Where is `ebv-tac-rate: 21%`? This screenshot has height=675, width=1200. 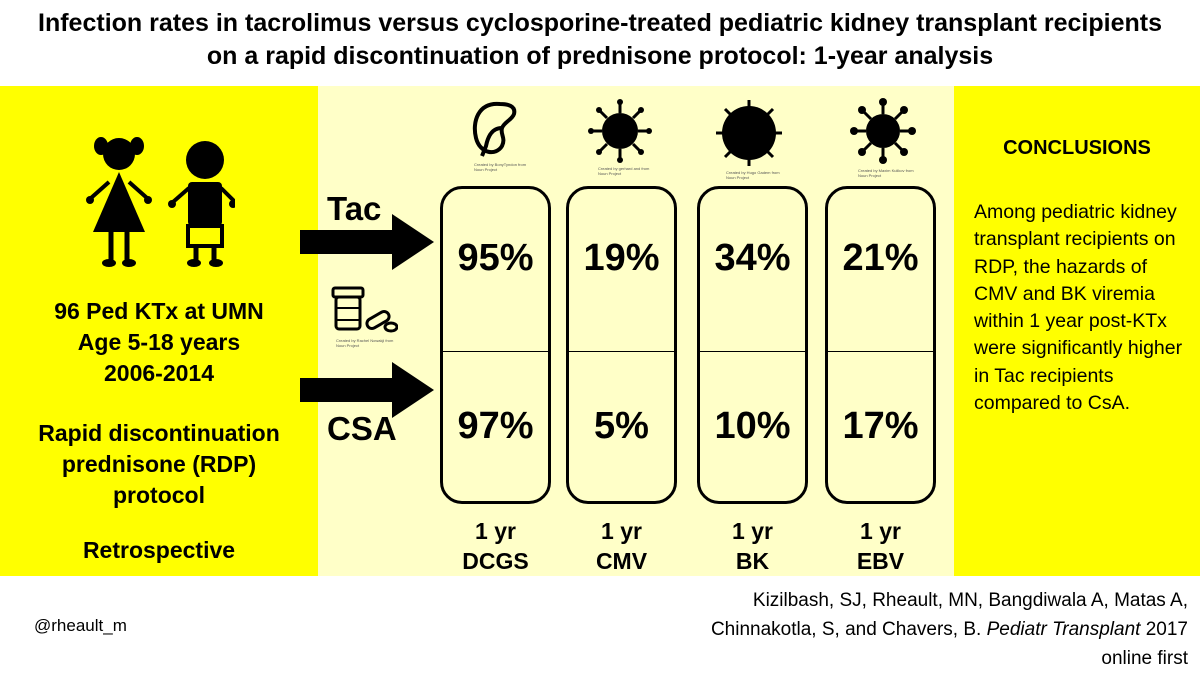
ebv-tac-rate: 21% is located at coordinates (880, 258).